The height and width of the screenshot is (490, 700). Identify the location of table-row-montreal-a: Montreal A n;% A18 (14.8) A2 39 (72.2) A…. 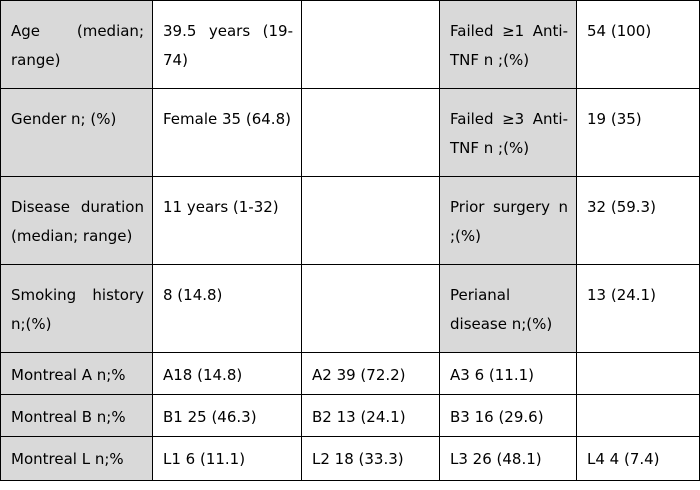
(350, 373).